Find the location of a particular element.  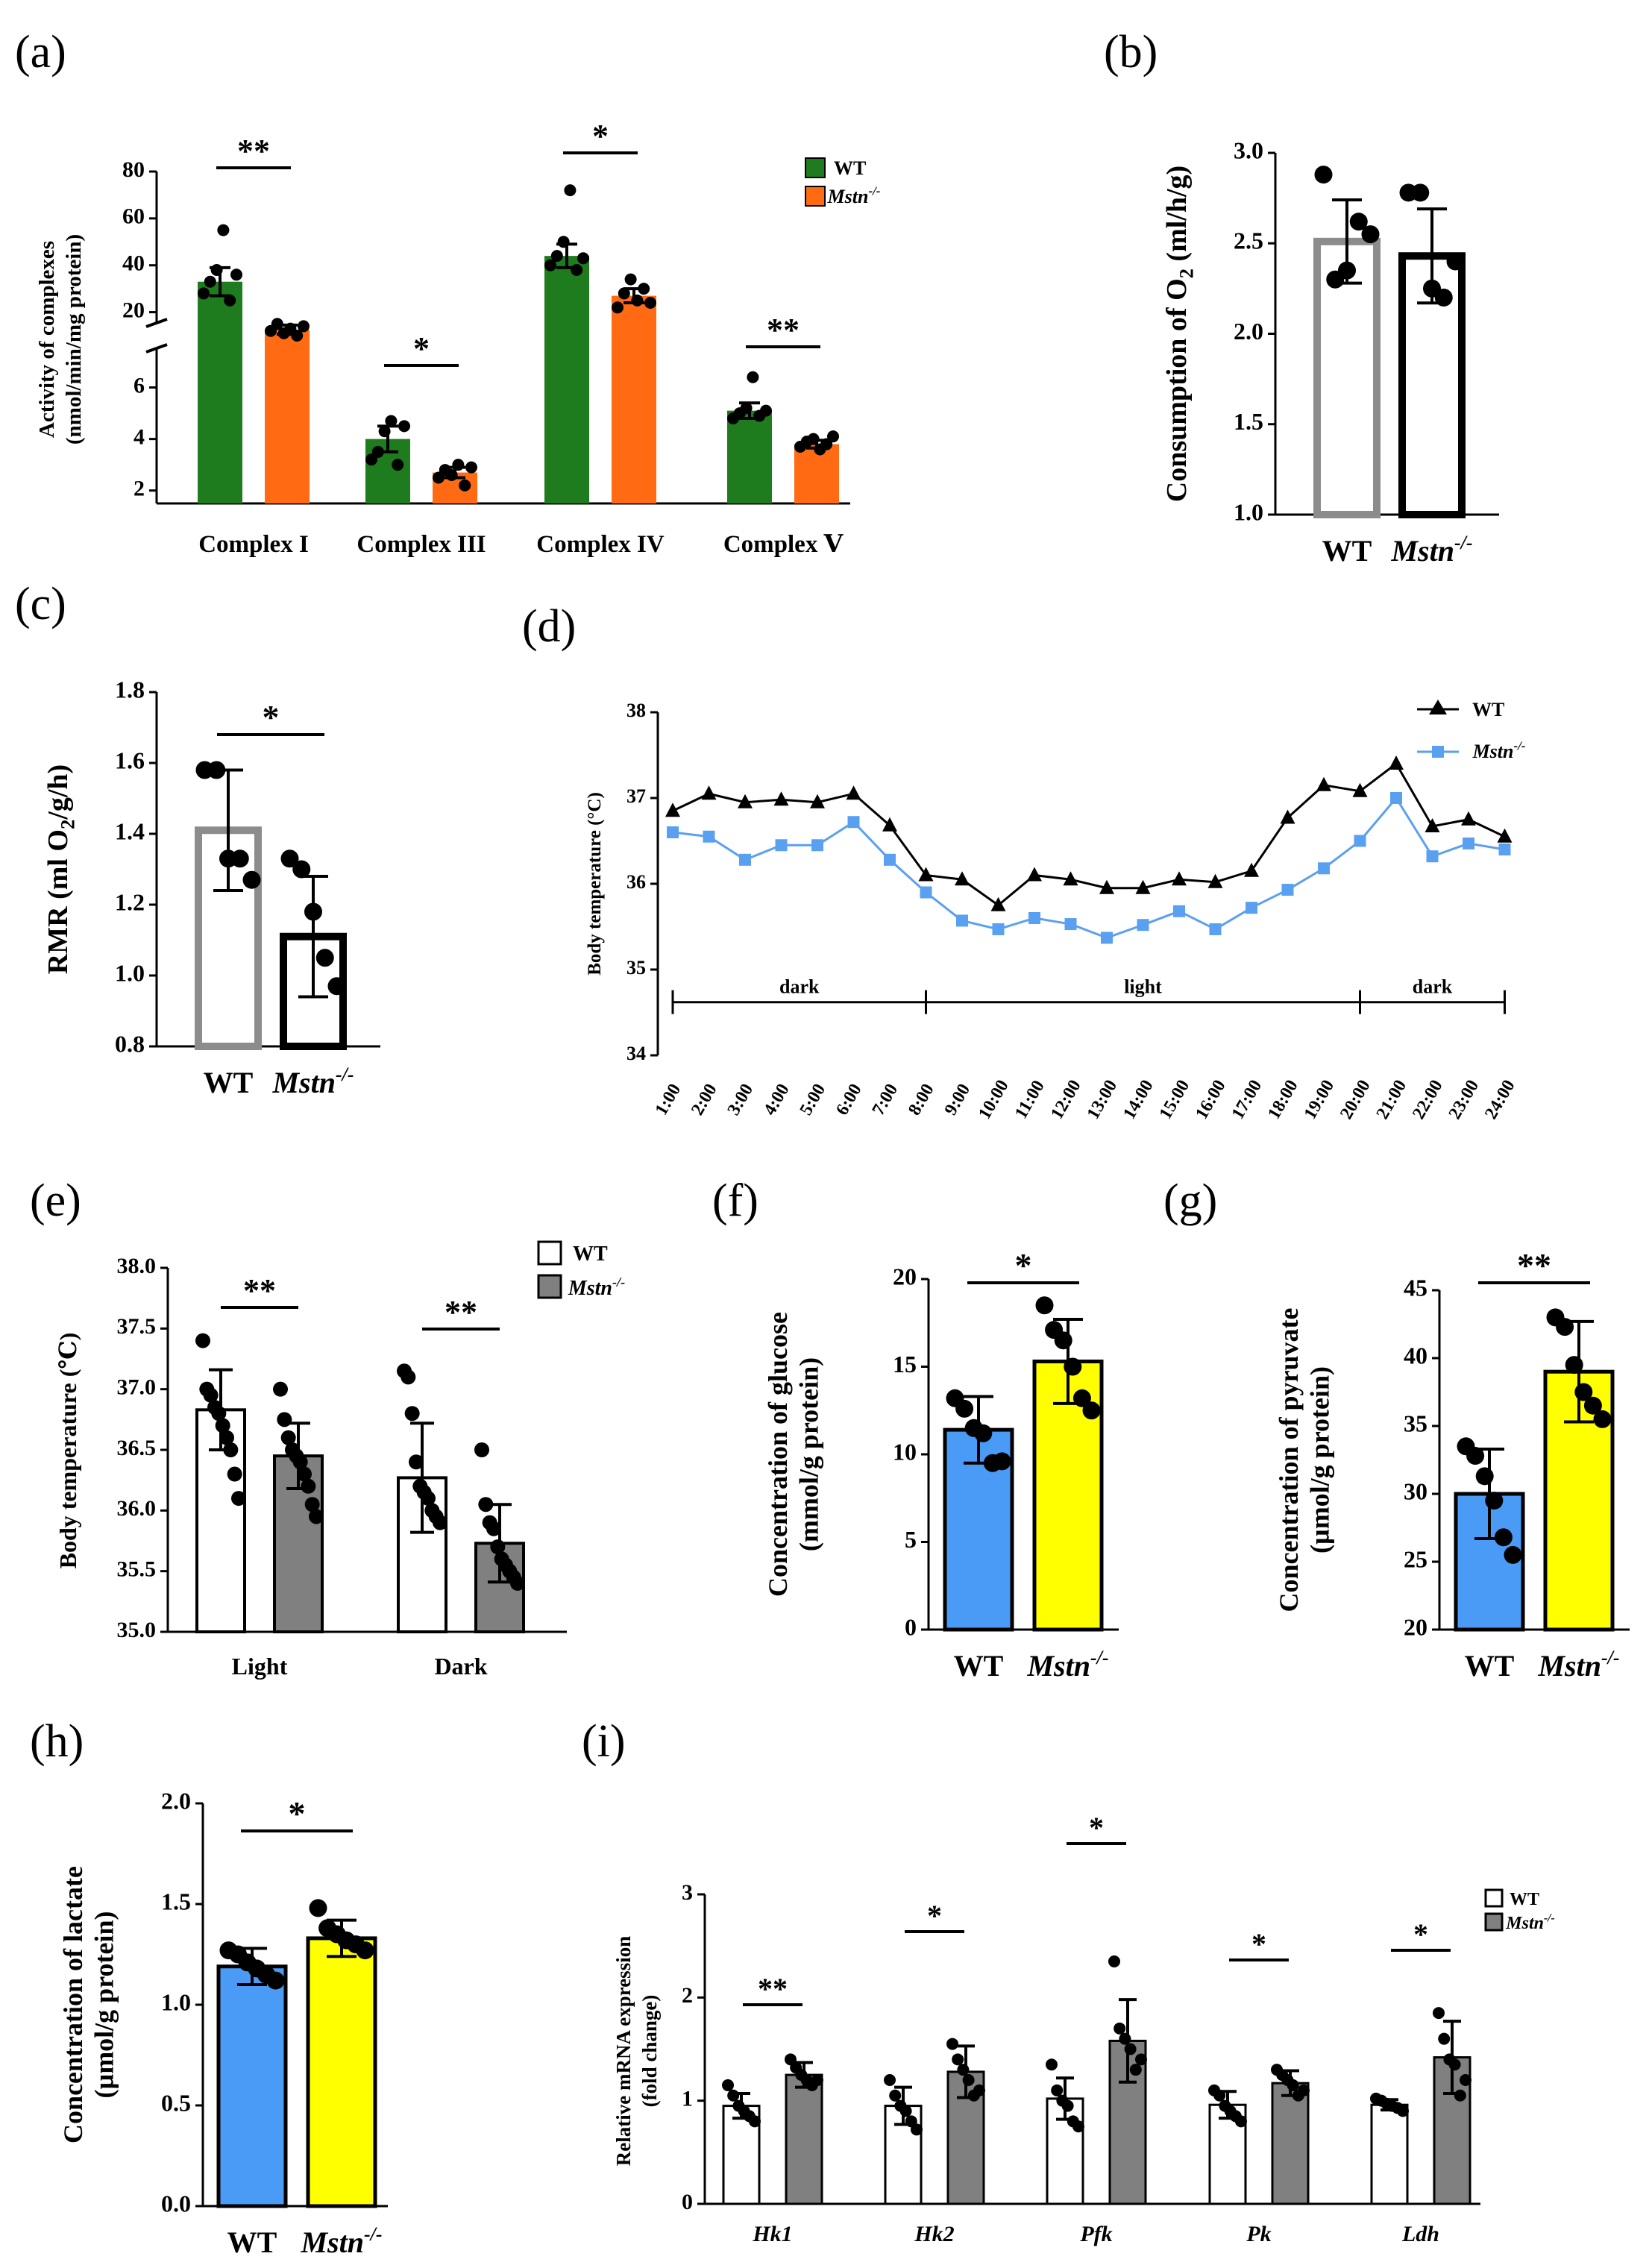

y-axis-label: (µmol/g protein) is located at coordinates (1319, 1460).